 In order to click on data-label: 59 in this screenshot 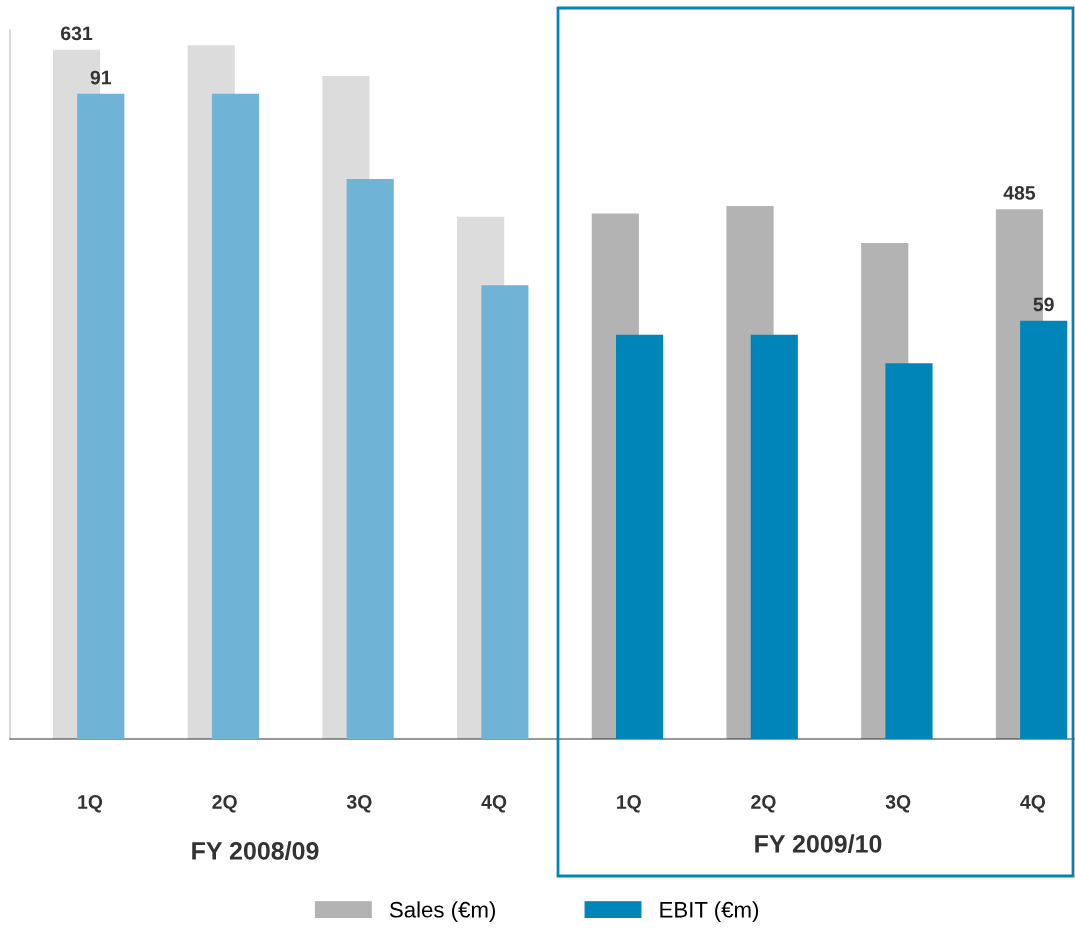, I will do `click(1043, 304)`.